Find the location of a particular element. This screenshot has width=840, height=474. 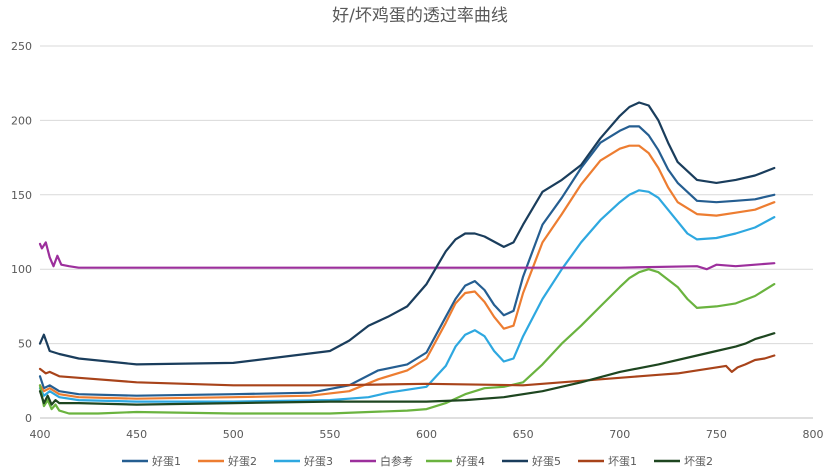

y-tick-label: 50 is located at coordinates (25, 344).